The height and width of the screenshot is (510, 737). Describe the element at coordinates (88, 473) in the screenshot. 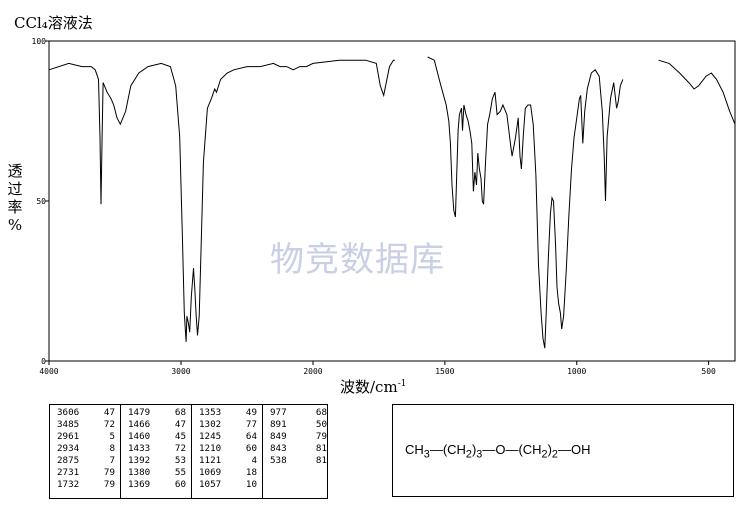

I see `peak-row: 2731 79` at that location.